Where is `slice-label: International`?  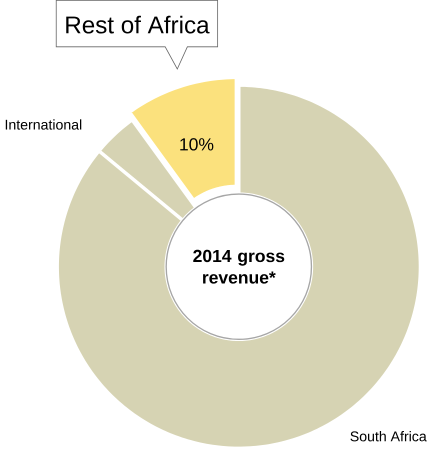
slice-label: International is located at coordinates (44, 124).